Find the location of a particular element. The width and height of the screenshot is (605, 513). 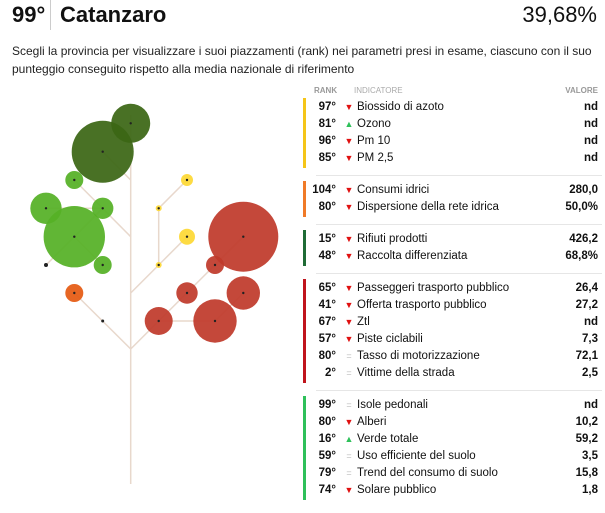

rank-value: 57° is located at coordinates (327, 339).